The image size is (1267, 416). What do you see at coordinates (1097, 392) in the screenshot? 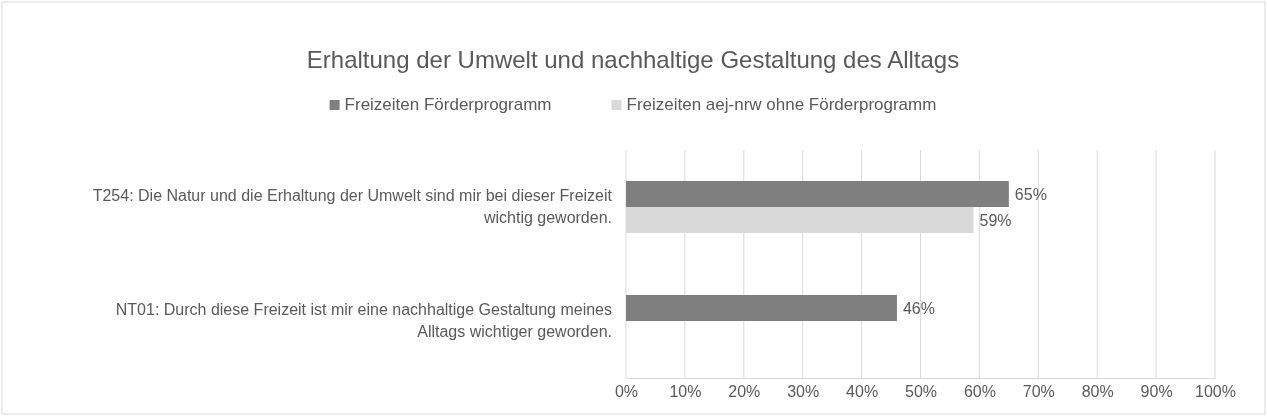
I see `x-tick-label: 80%` at bounding box center [1097, 392].